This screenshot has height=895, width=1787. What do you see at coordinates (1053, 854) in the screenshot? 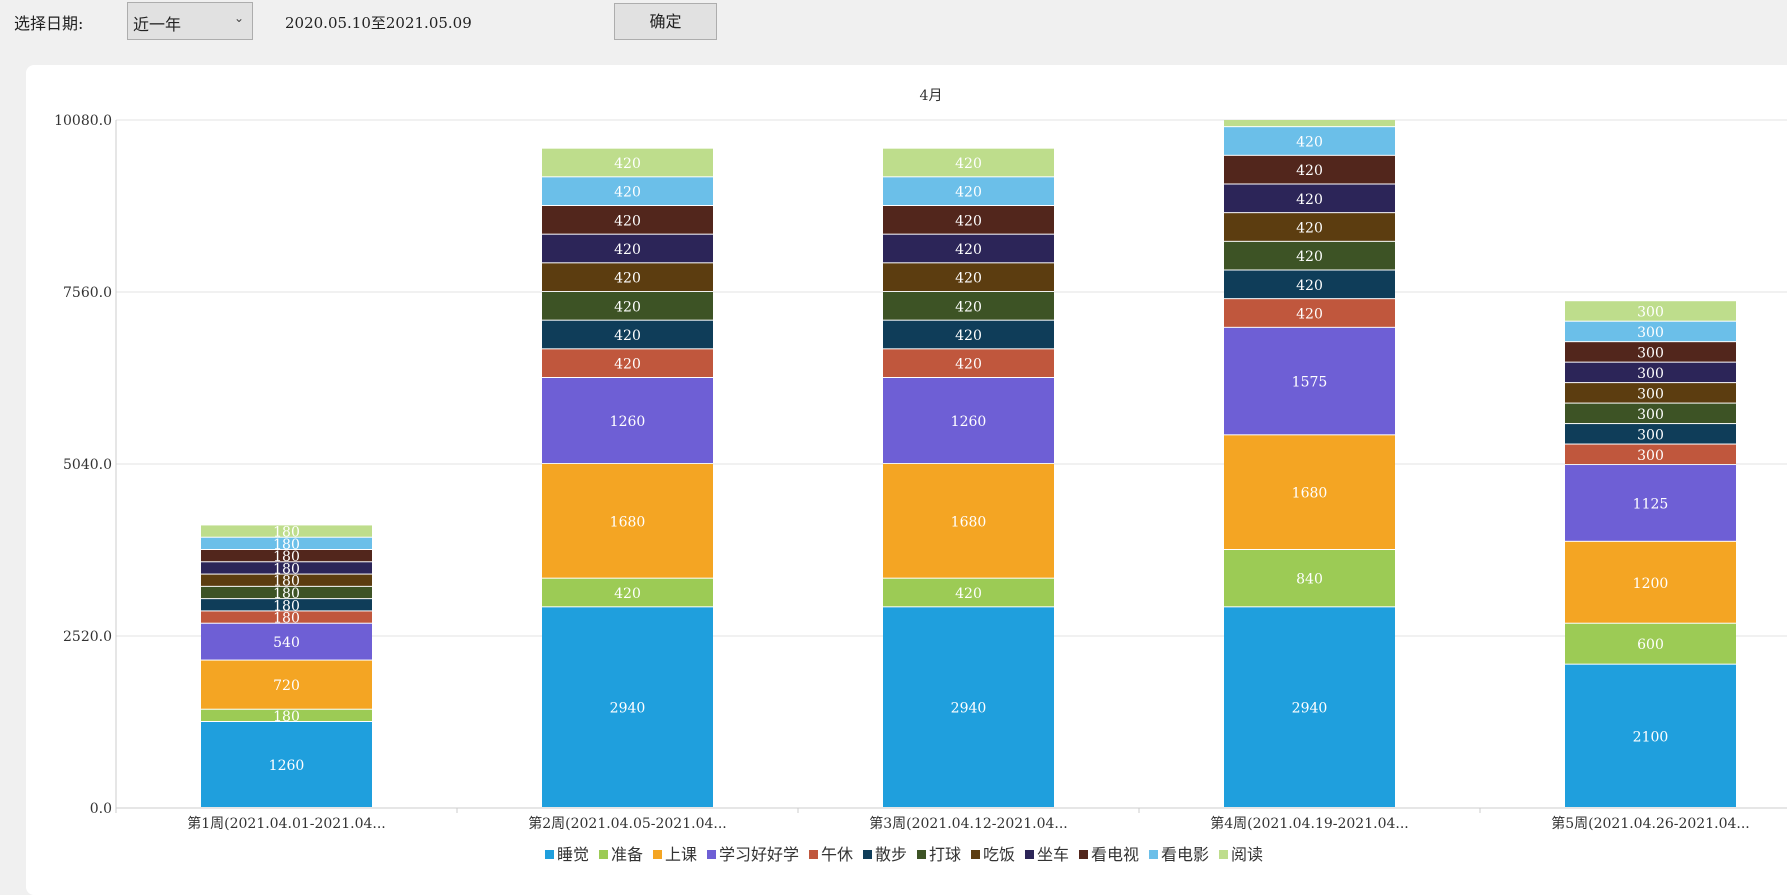
I see `legend-item: 坐车` at bounding box center [1053, 854].